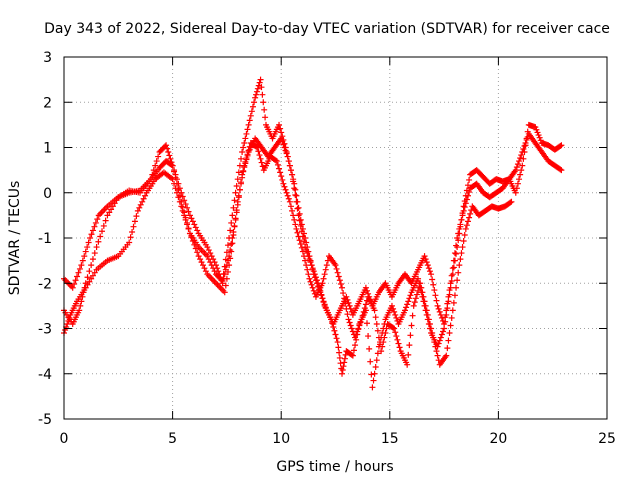 This screenshot has height=480, width=640. I want to click on y-tick-label: -3, so click(45, 330).